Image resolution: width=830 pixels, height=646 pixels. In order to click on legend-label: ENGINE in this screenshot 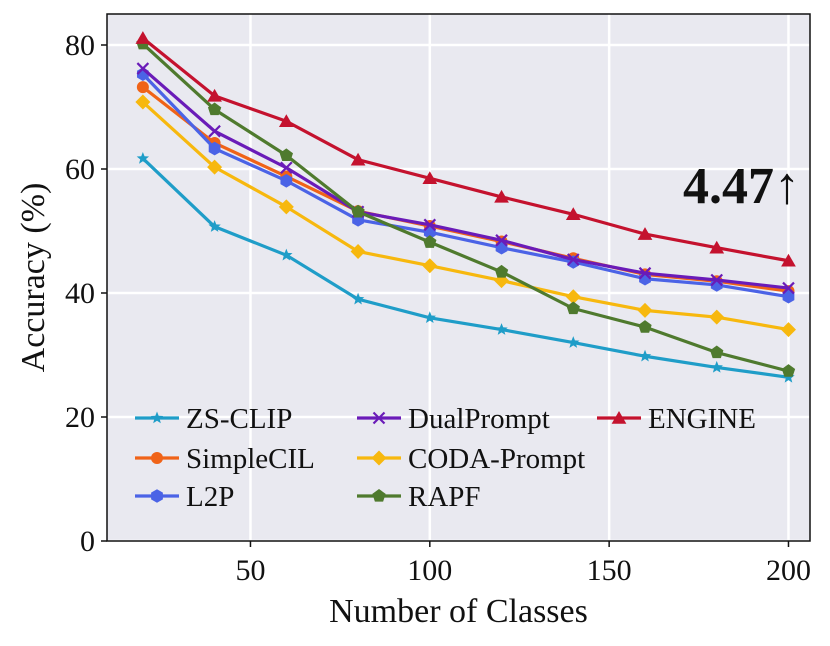, I will do `click(702, 419)`.